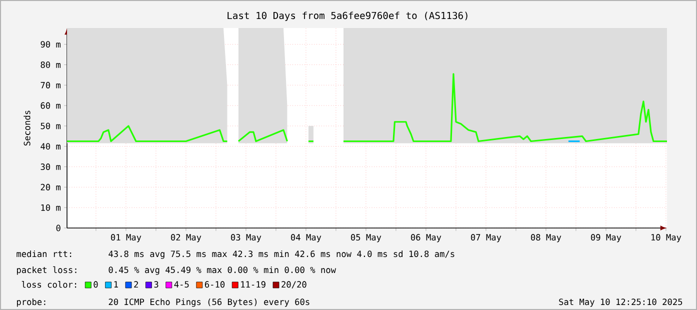 This screenshot has width=697, height=310. I want to click on y-tick-label: 10 m, so click(51, 207).